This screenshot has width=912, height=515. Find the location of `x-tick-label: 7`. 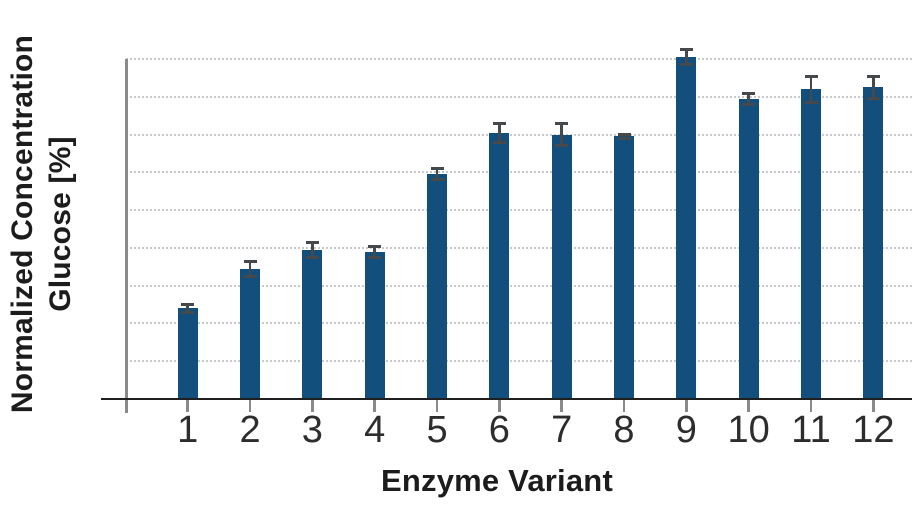

x-tick-label: 7 is located at coordinates (562, 430).